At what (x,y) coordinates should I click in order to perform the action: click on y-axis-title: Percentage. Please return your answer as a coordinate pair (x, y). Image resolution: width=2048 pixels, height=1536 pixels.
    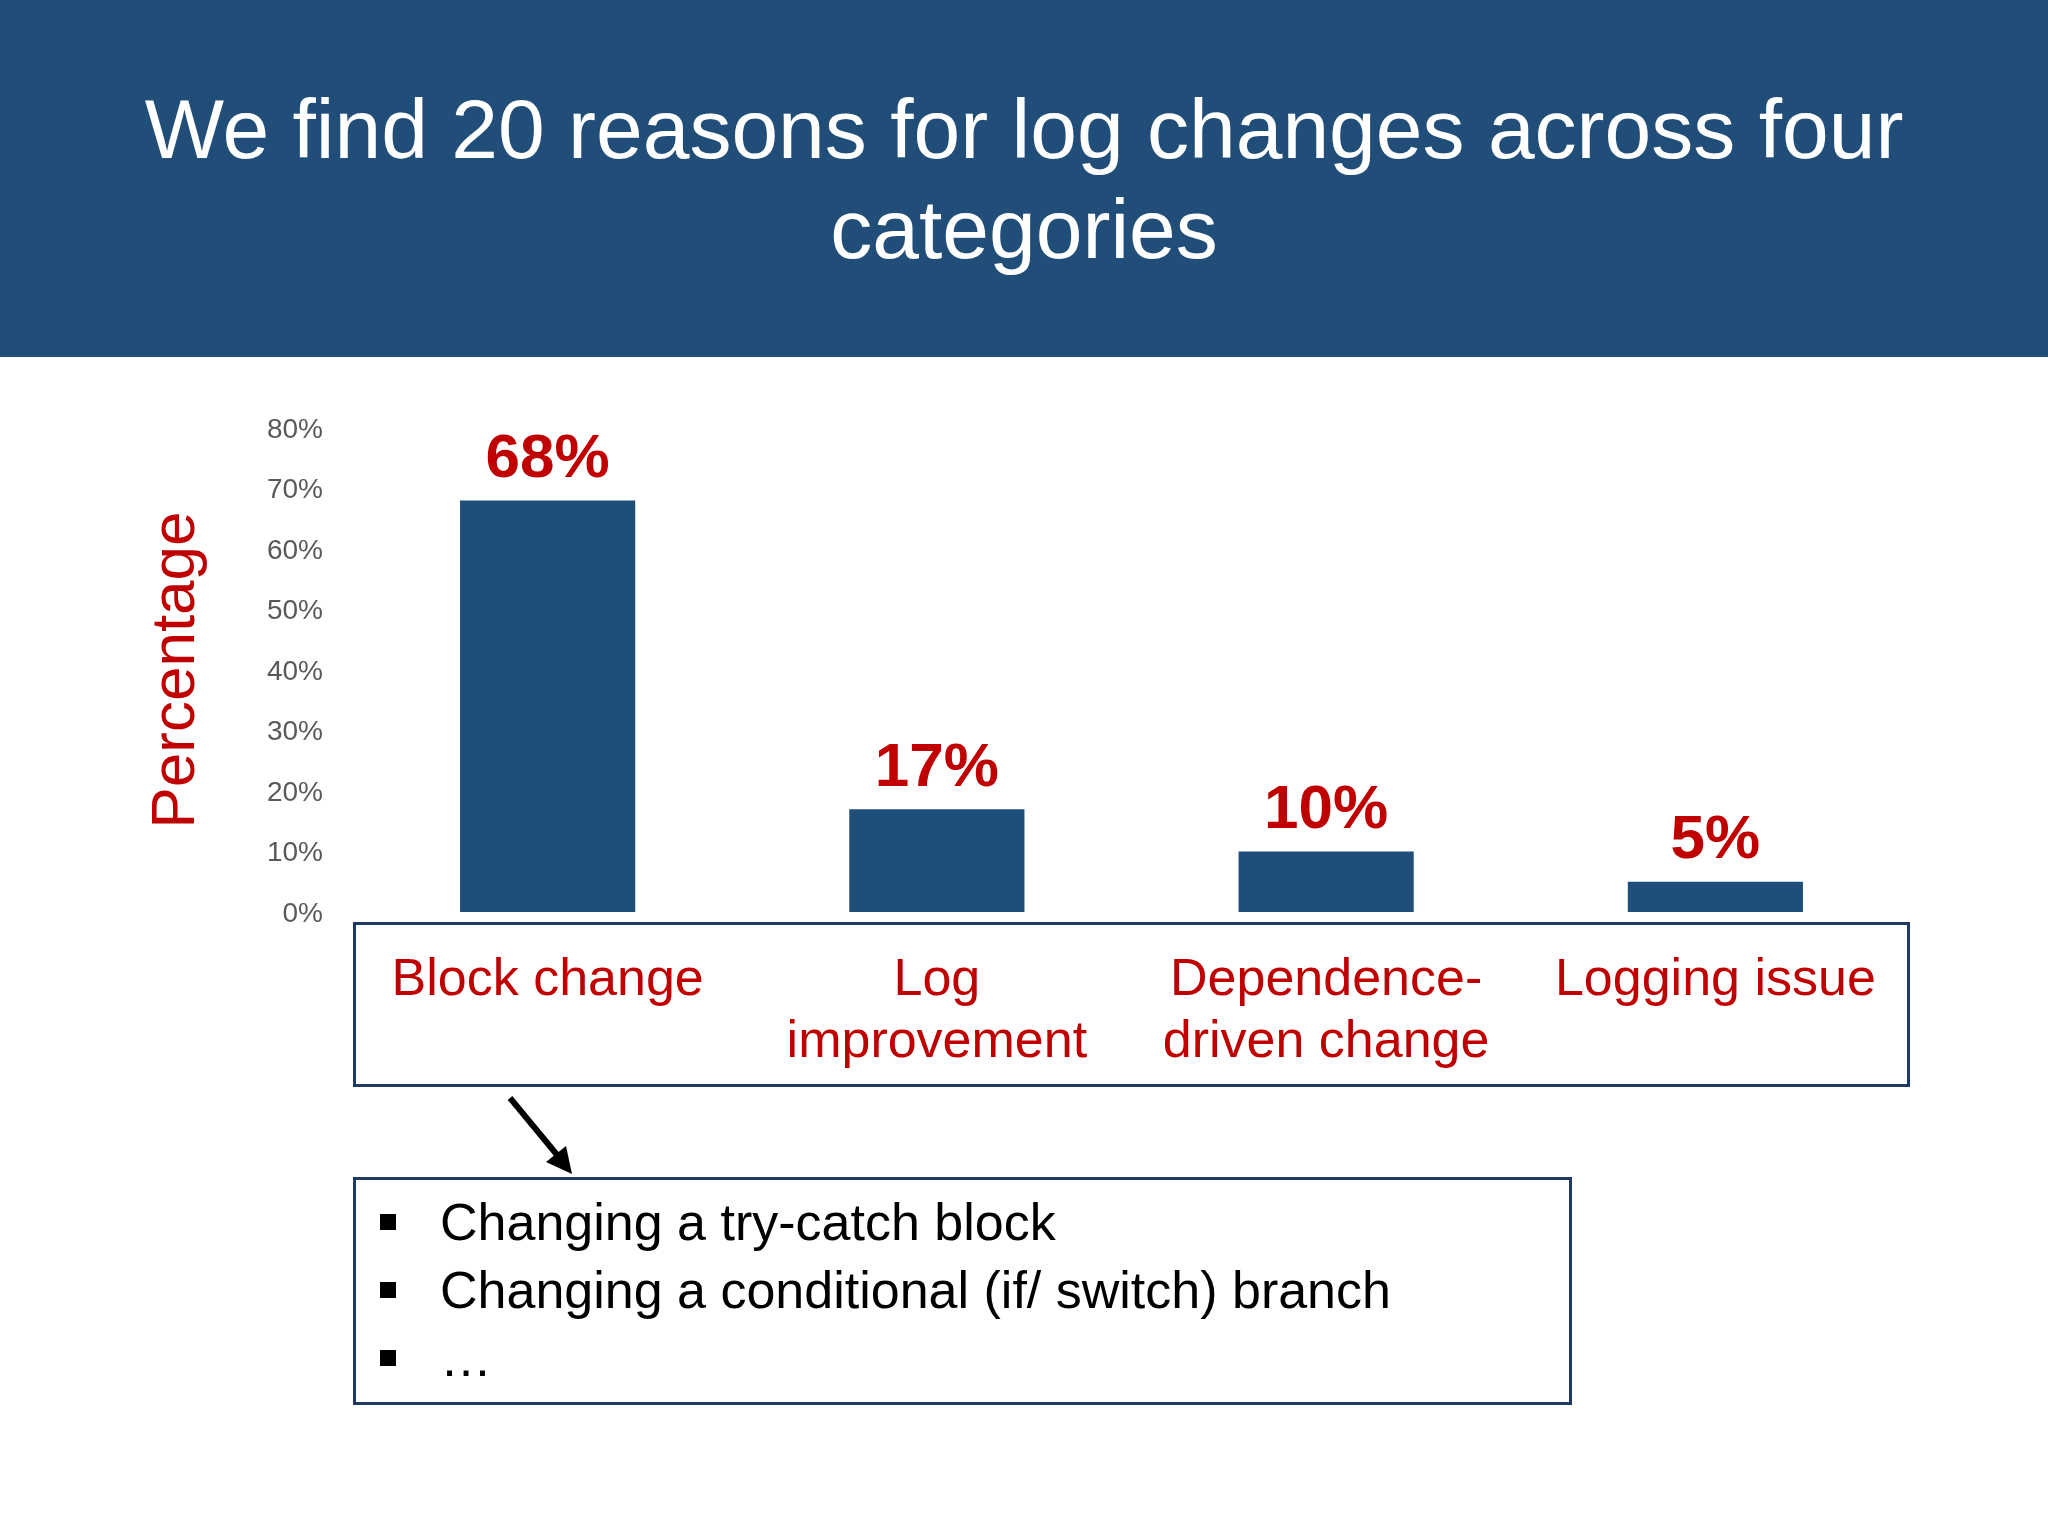
    Looking at the image, I should click on (172, 670).